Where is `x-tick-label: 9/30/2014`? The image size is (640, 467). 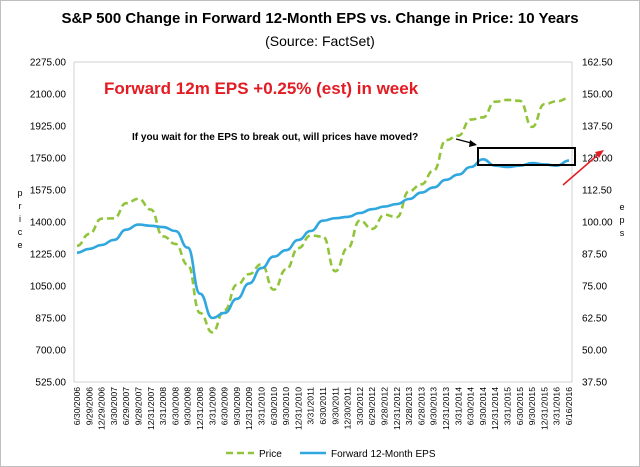
x-tick-label: 9/30/2014 is located at coordinates (483, 406).